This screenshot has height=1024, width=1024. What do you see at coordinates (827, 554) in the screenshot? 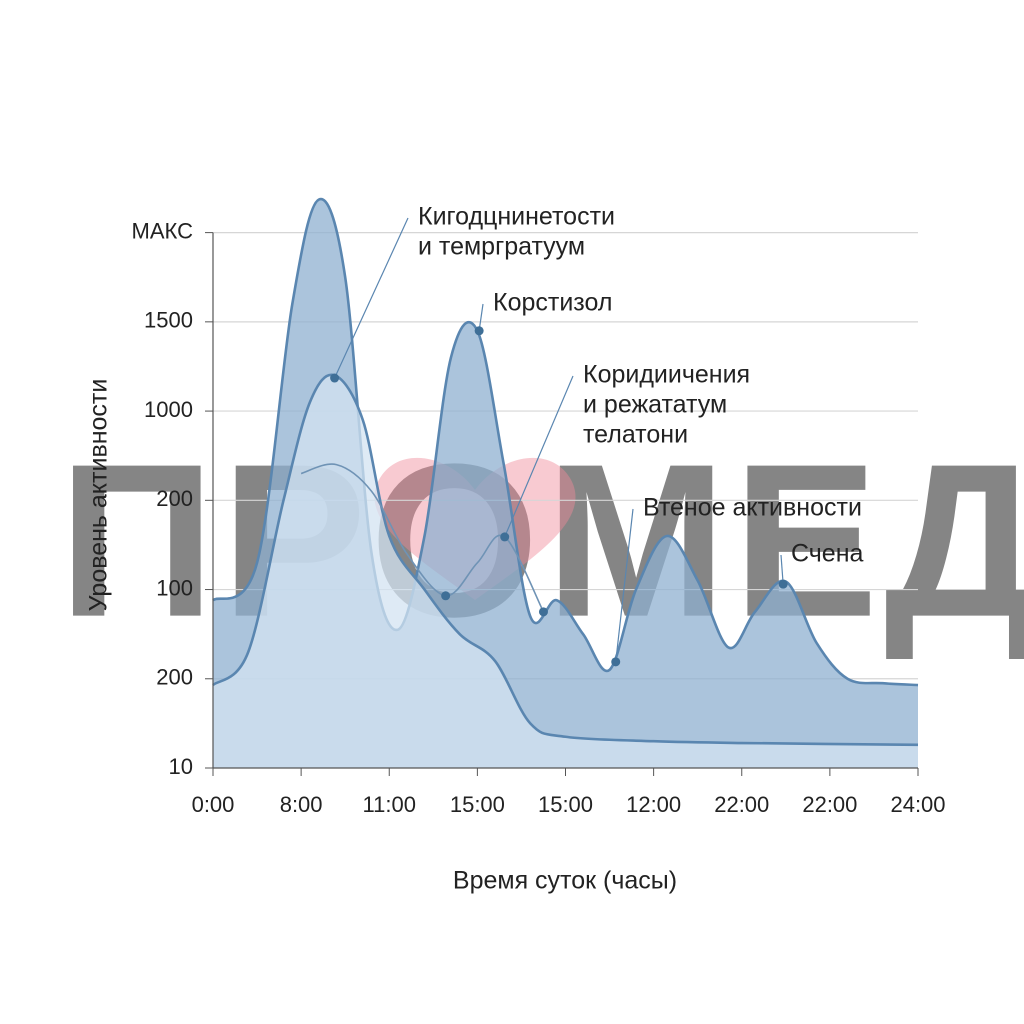
I see `annotation-text: Счена` at bounding box center [827, 554].